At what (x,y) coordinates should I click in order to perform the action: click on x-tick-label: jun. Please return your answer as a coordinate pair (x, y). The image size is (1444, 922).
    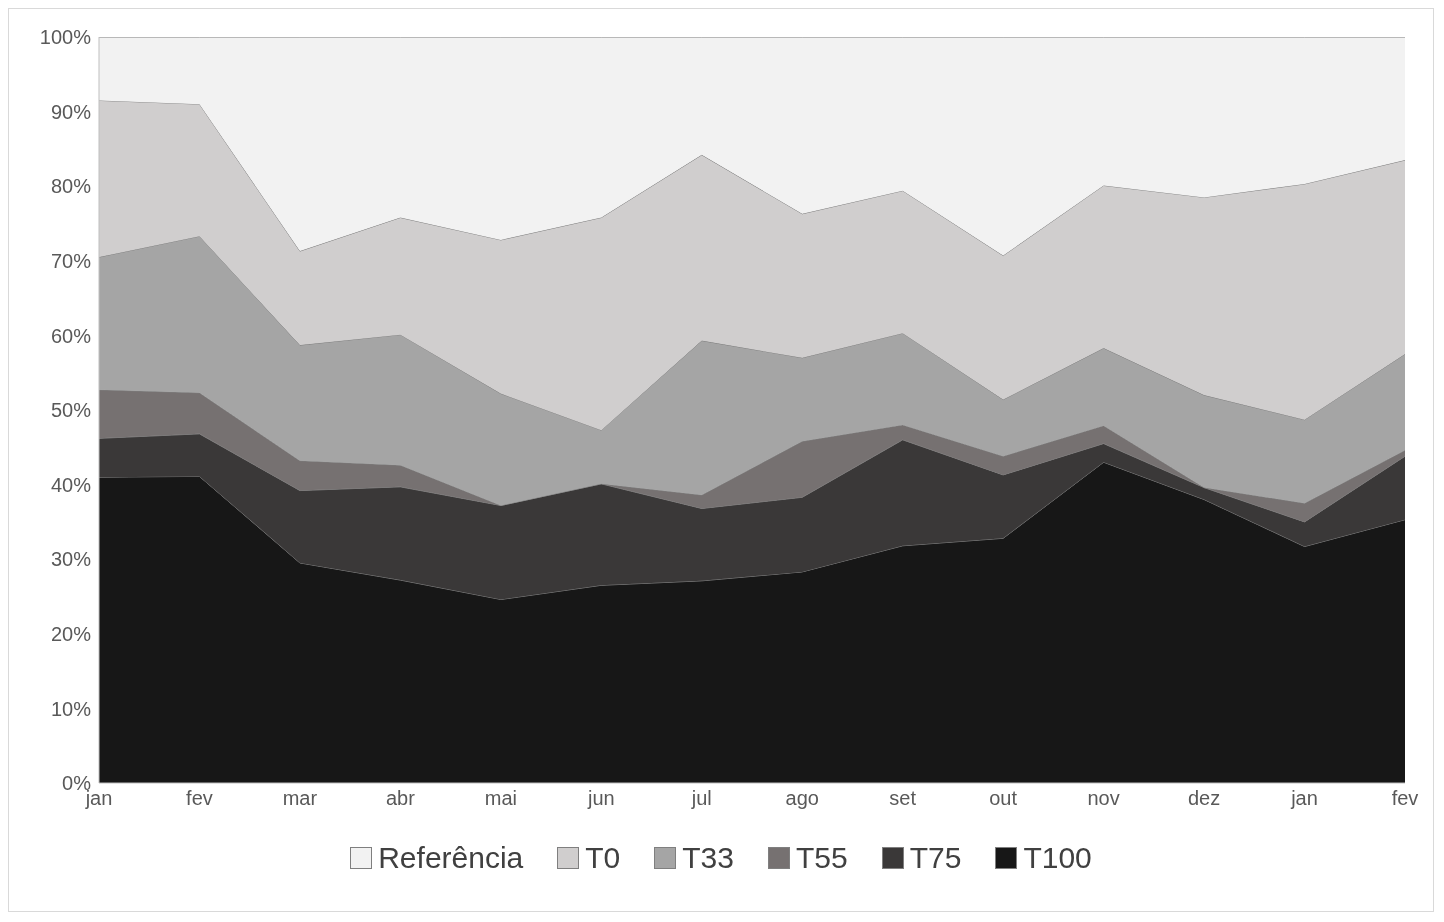
    Looking at the image, I should click on (600, 798).